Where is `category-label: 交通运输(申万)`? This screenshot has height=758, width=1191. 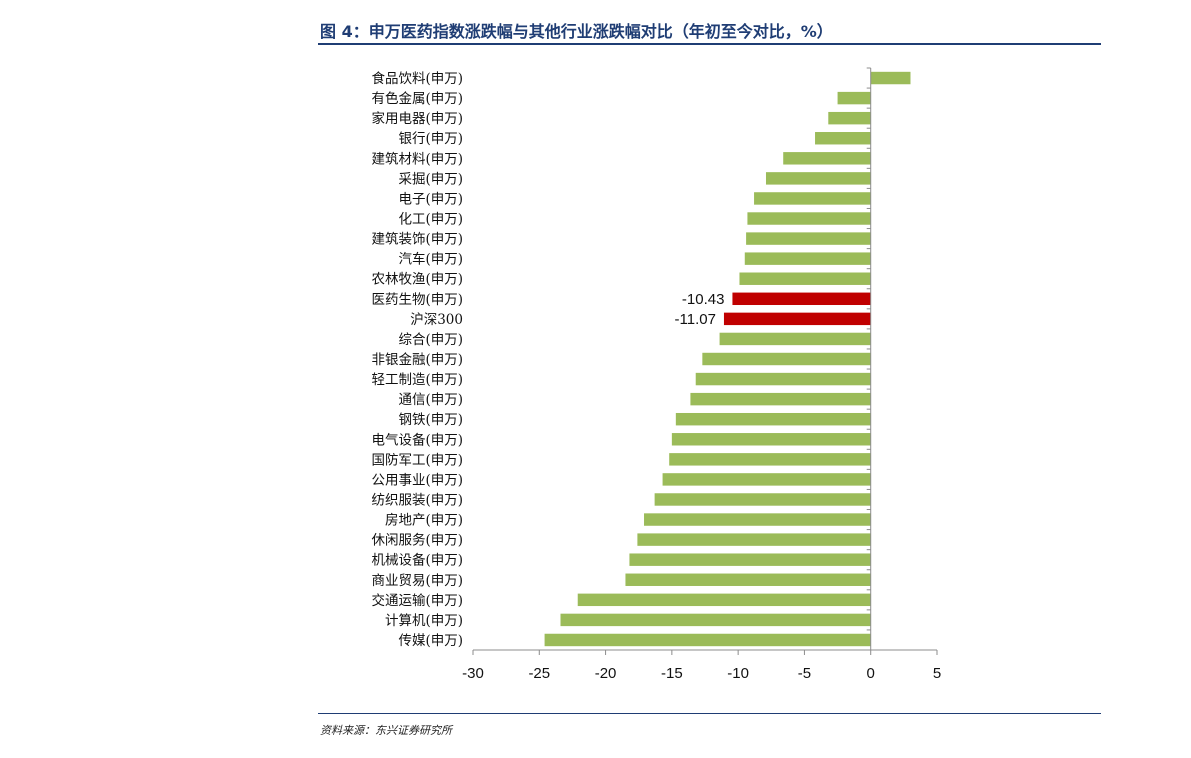 category-label: 交通运输(申万) is located at coordinates (417, 600).